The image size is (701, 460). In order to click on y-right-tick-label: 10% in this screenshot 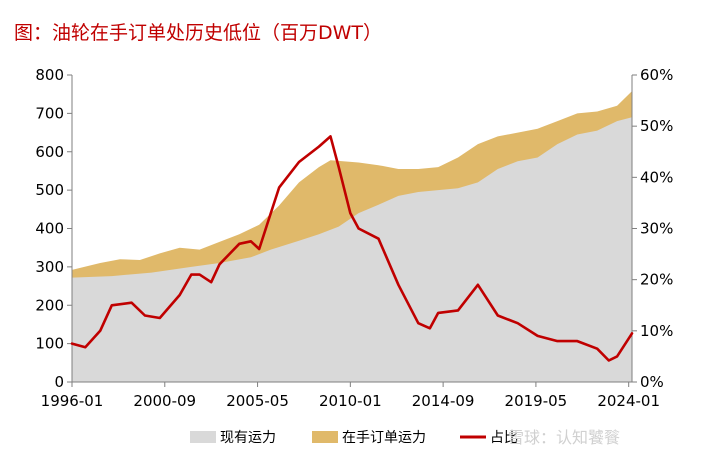, I will do `click(656, 331)`.